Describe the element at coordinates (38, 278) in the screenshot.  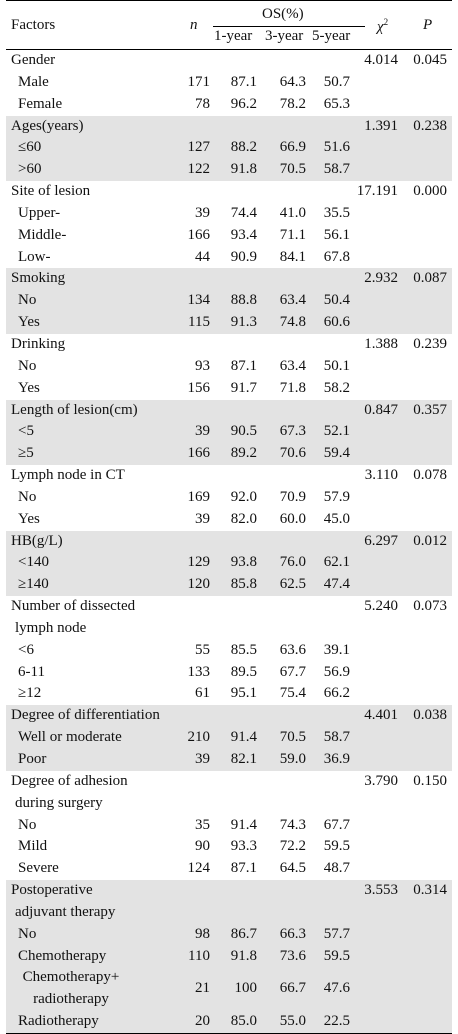
I see `factor-label-line: Smoking` at that location.